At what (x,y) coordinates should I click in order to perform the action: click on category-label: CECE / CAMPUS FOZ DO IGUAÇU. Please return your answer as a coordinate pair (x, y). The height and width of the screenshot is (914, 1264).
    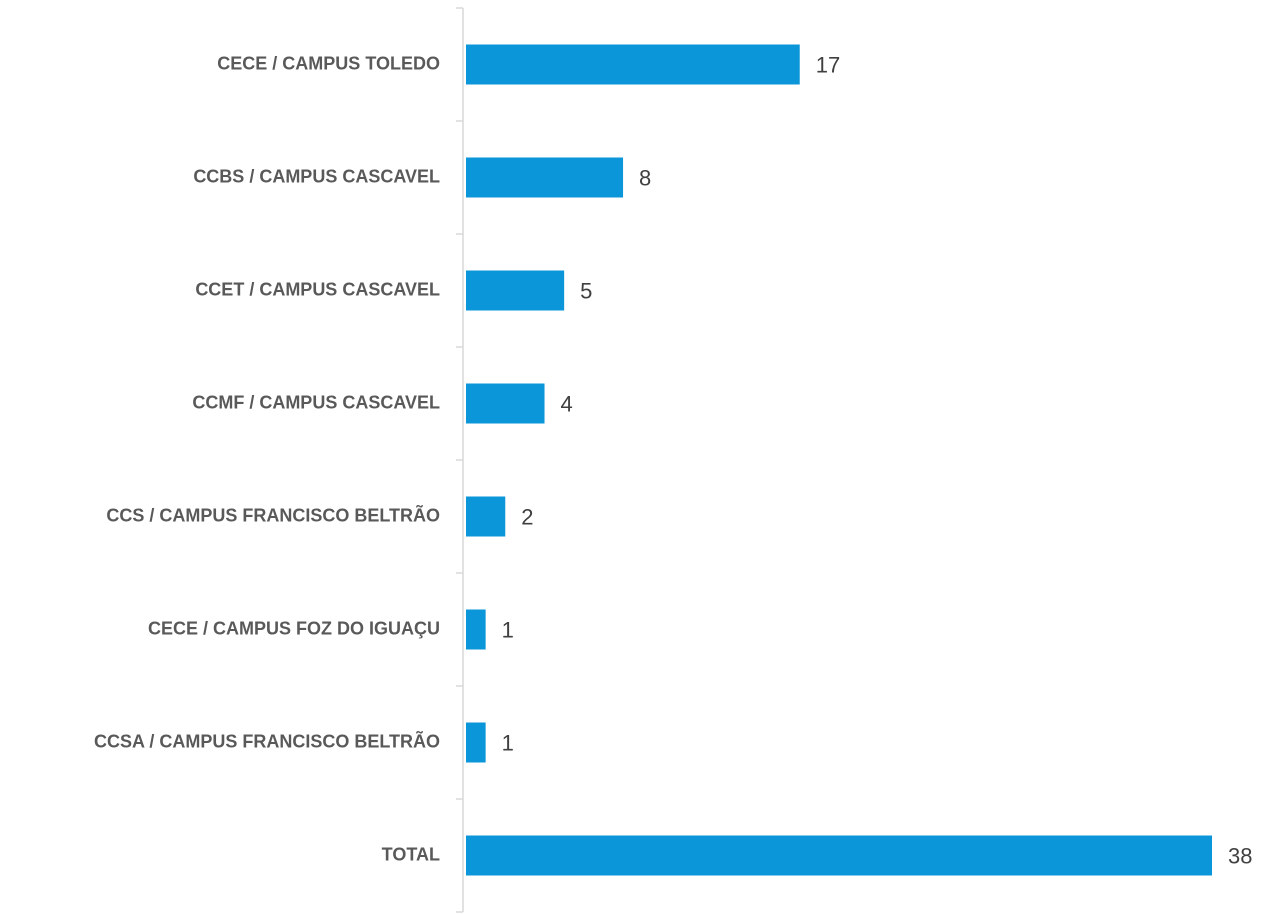
    Looking at the image, I should click on (294, 628).